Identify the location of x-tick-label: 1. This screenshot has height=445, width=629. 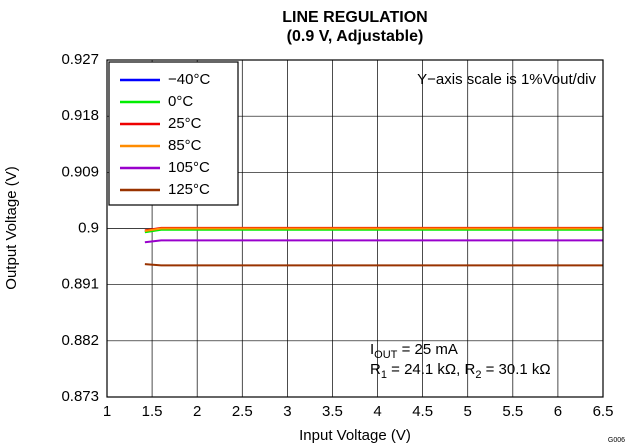
(107, 411).